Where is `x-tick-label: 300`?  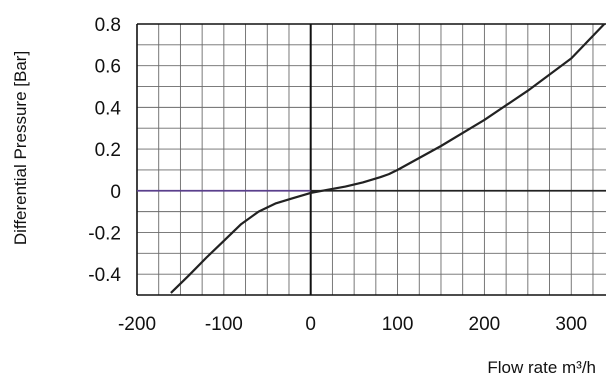
x-tick-label: 300 is located at coordinates (571, 324).